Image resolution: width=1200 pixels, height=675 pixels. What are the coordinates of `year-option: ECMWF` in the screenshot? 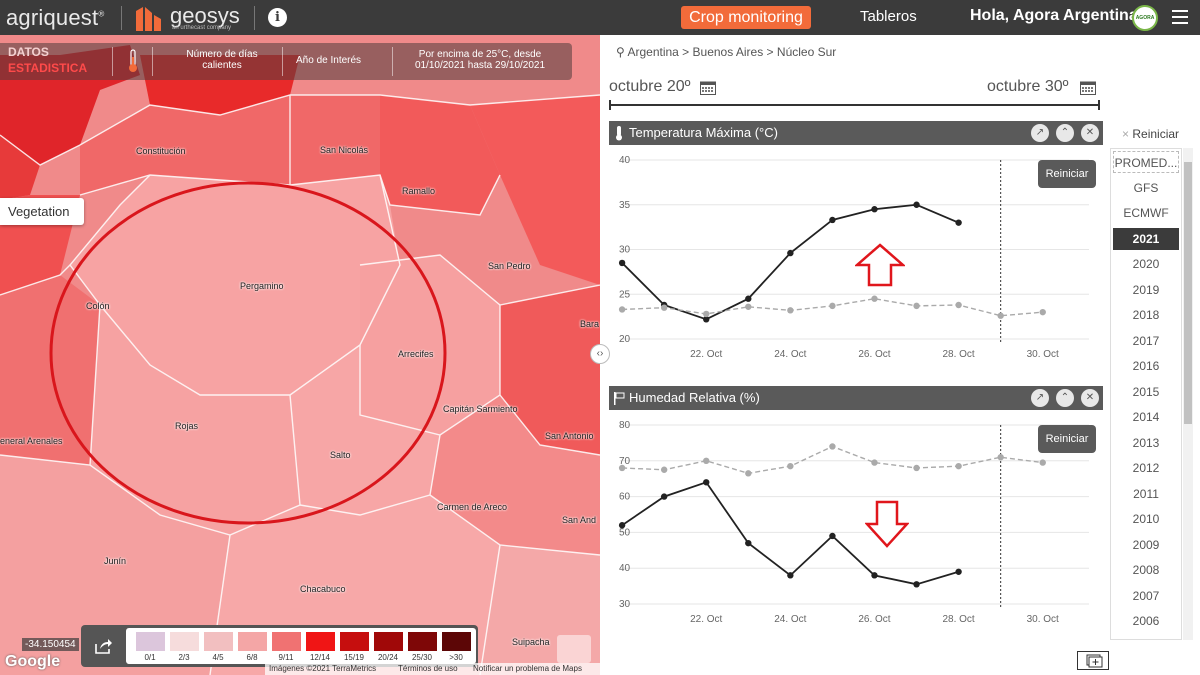 It's located at (1146, 213).